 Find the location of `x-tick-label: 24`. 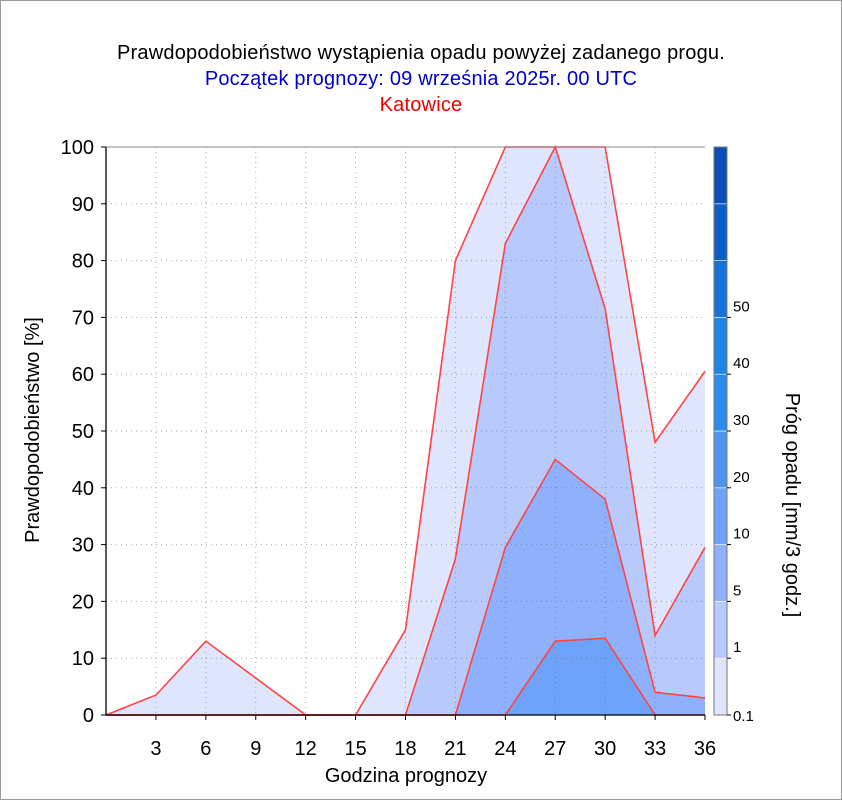

x-tick-label: 24 is located at coordinates (505, 749).